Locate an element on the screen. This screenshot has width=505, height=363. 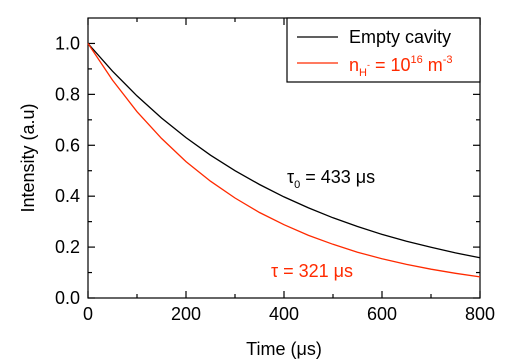
y-tick-label: 0.6 is located at coordinates (67, 145).